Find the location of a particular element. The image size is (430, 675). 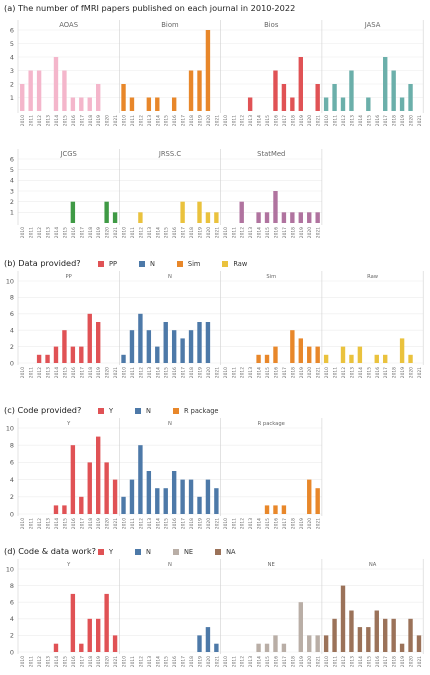

legend-item-na: NA is located at coordinates (225, 552).